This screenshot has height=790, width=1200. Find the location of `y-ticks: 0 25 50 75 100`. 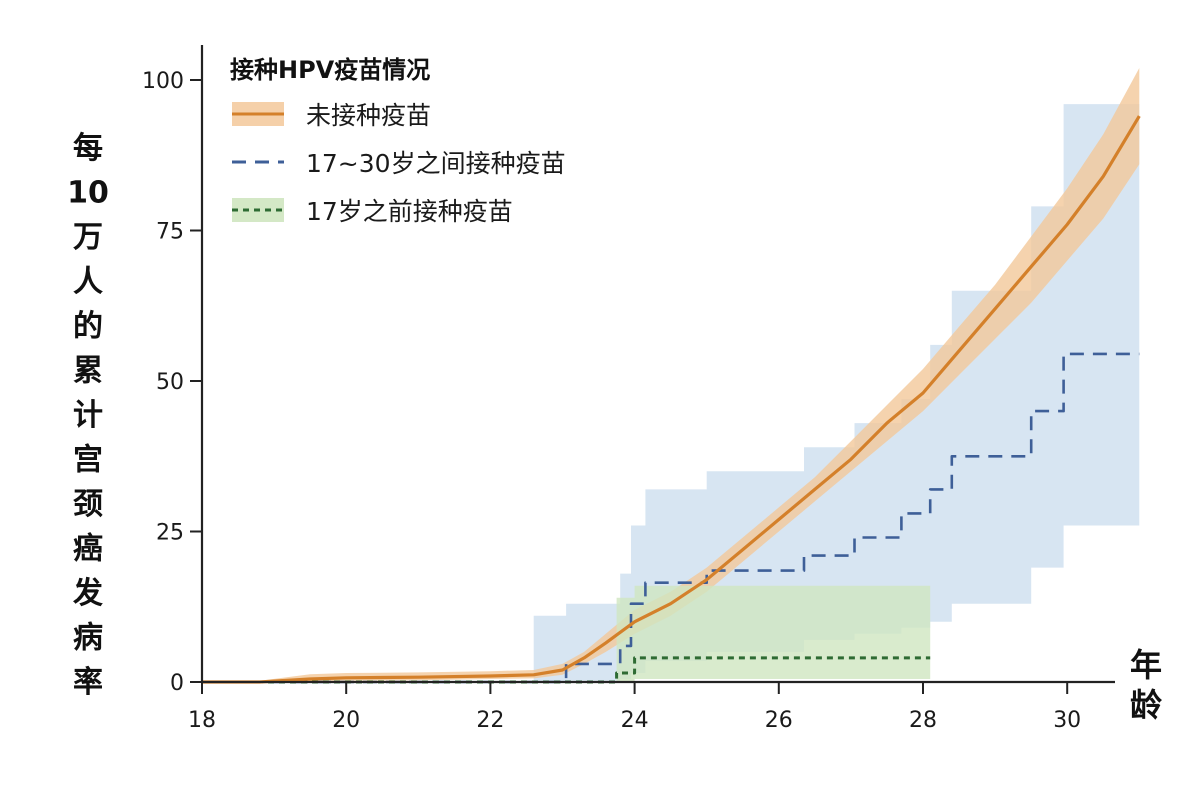

y-ticks: 0 25 50 75 100 is located at coordinates (172, 382).